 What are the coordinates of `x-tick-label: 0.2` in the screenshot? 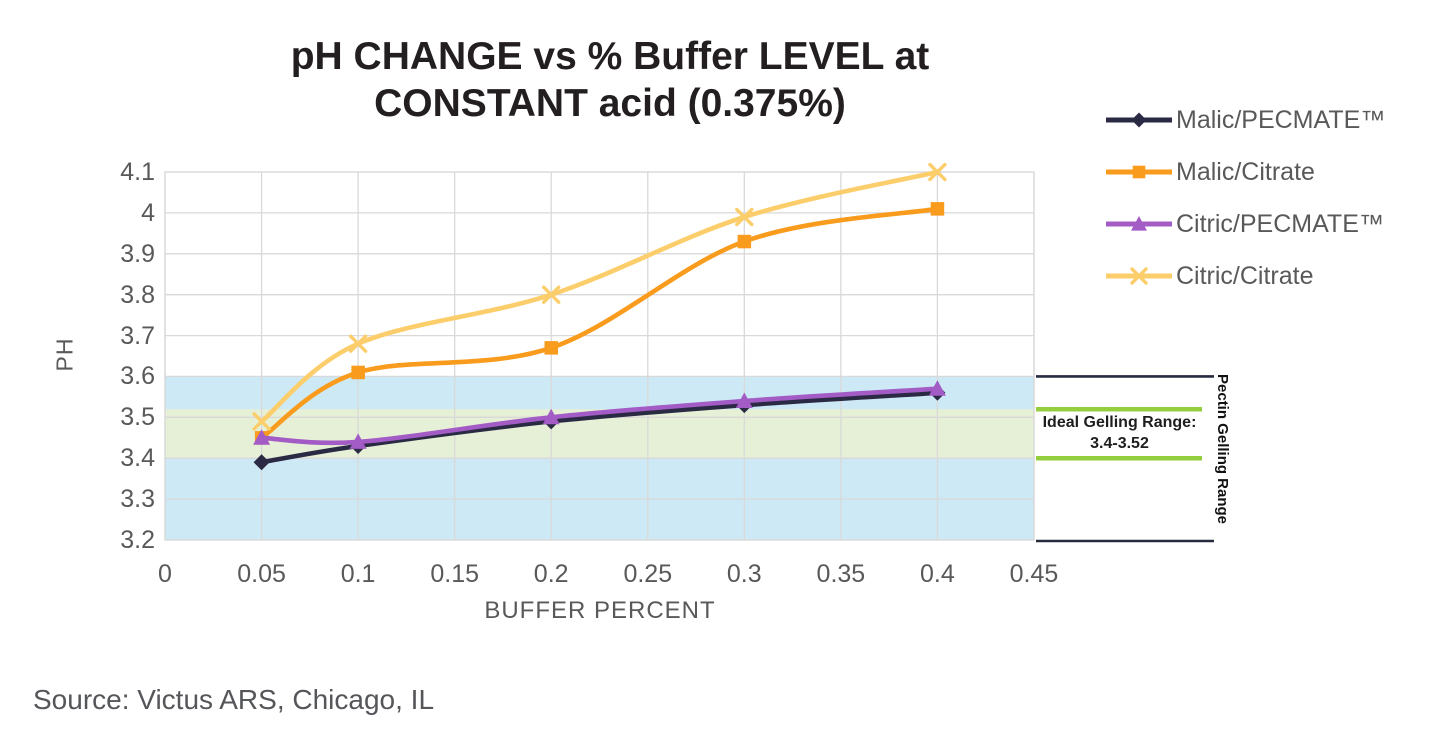 It's located at (551, 574).